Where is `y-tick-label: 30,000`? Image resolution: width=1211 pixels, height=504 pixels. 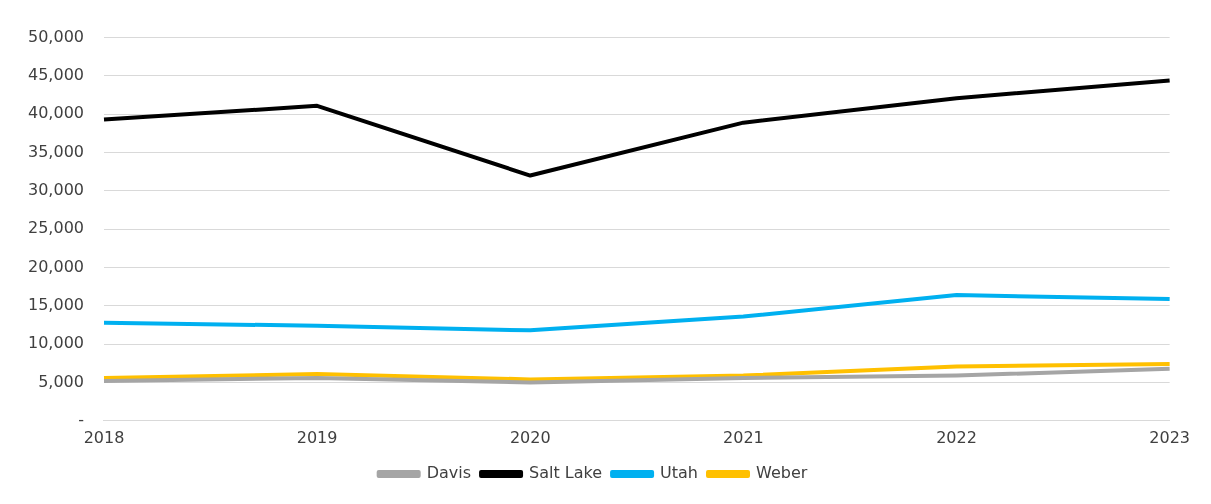 y-tick-label: 30,000 is located at coordinates (56, 190).